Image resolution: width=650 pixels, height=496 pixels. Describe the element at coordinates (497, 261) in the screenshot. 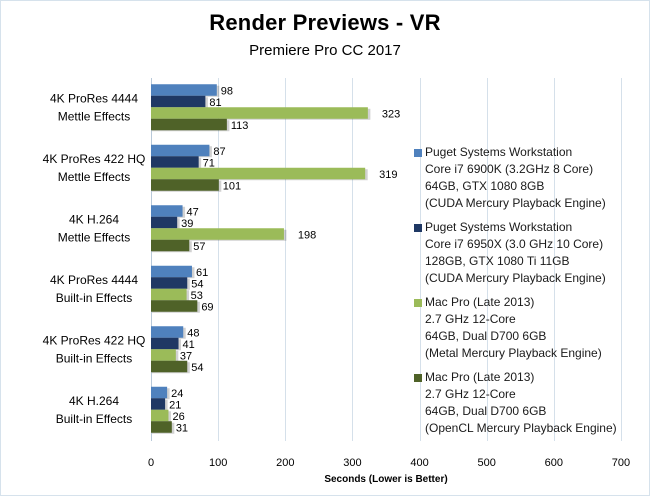

I see `legend-text: 128GB, GTX 1080 Ti 11GB` at that location.